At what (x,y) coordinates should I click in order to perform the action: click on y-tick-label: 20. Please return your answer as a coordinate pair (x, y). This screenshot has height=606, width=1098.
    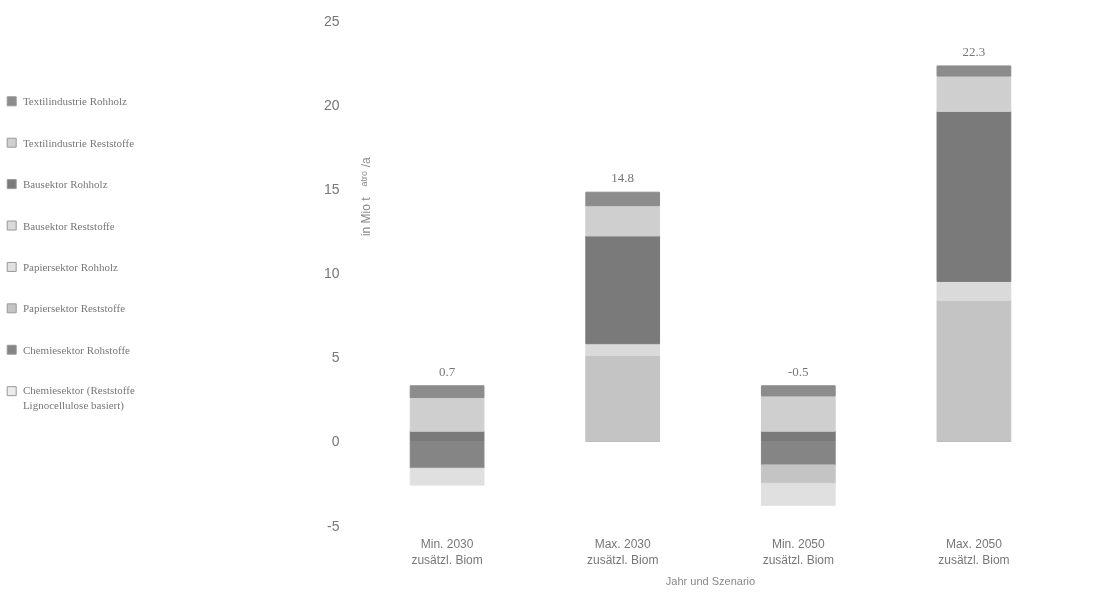
    Looking at the image, I should click on (331, 104).